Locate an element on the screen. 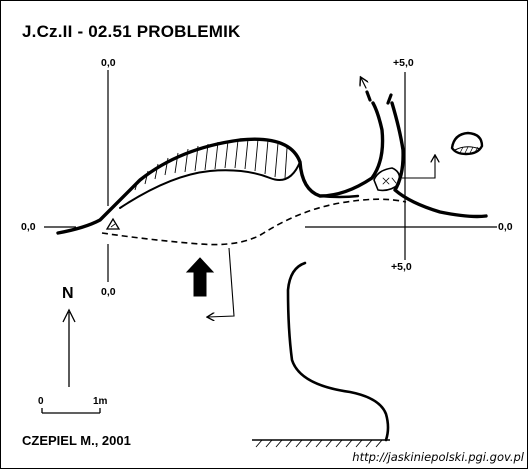  author-credit: CZEPIEL M., 2001 is located at coordinates (76, 440).